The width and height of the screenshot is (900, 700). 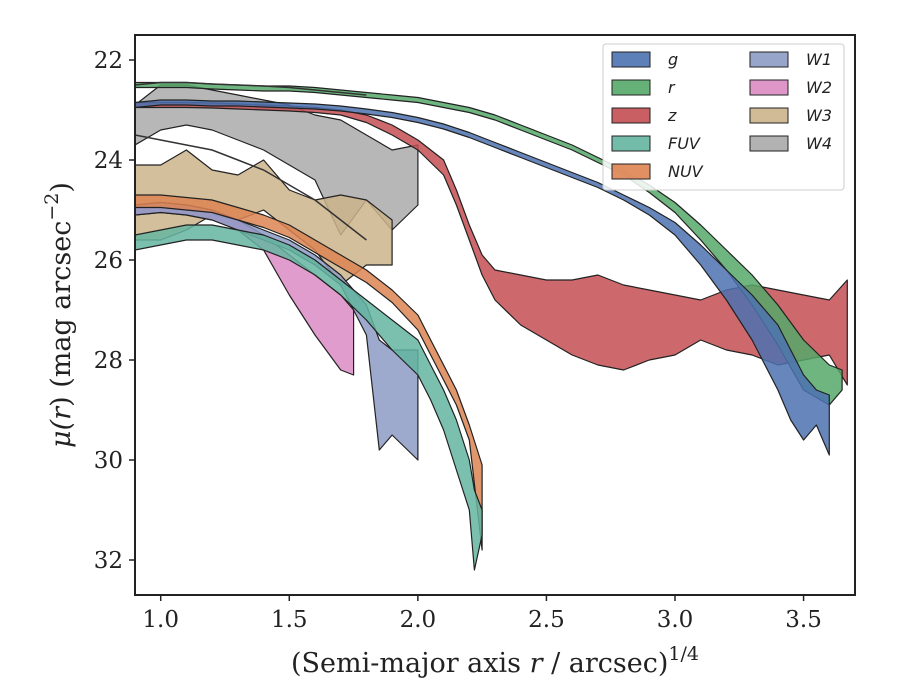 I want to click on legend-swatch-r, so click(x=631, y=87).